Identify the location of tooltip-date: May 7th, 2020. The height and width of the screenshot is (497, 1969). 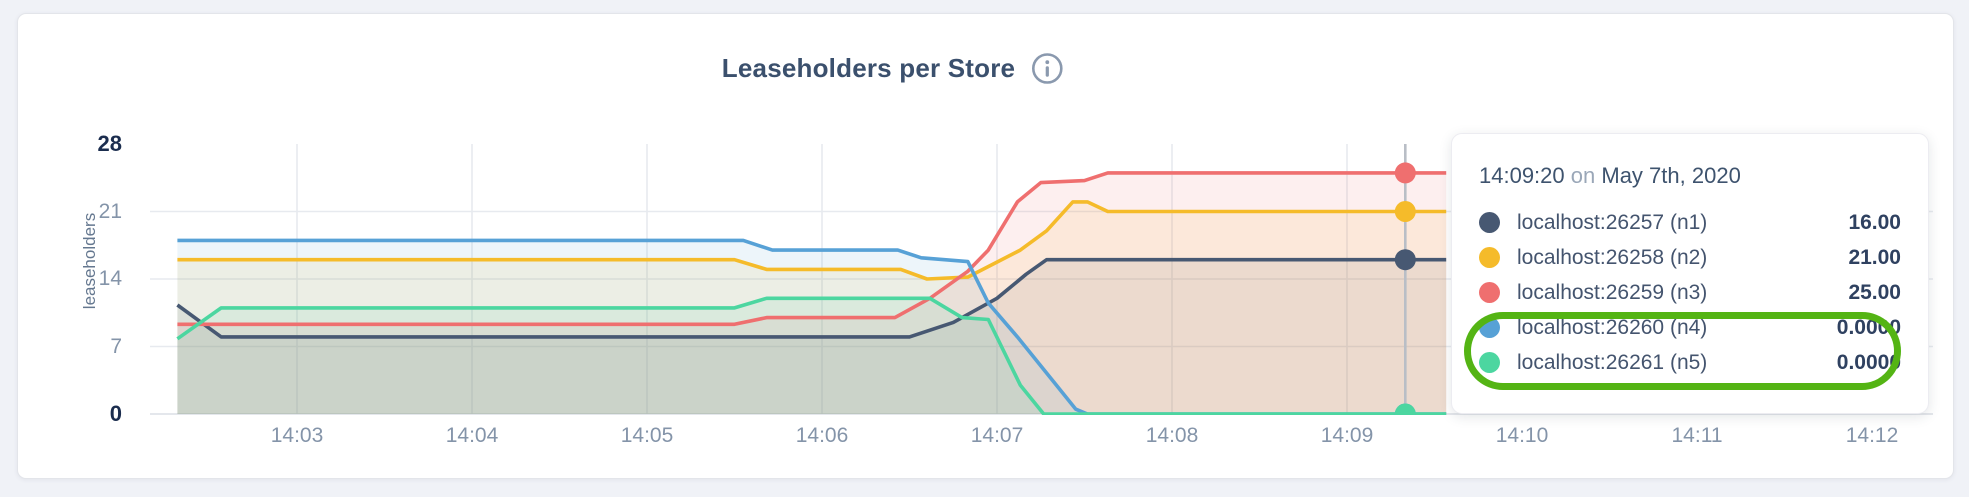
(1671, 175).